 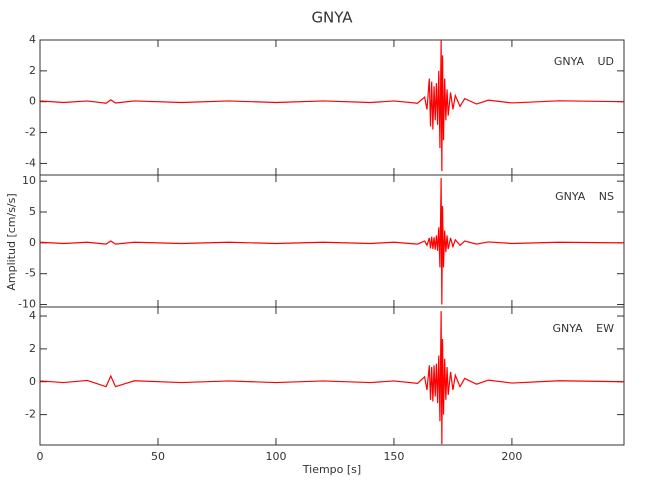 I want to click on x-tick-label: 0, so click(x=40, y=456).